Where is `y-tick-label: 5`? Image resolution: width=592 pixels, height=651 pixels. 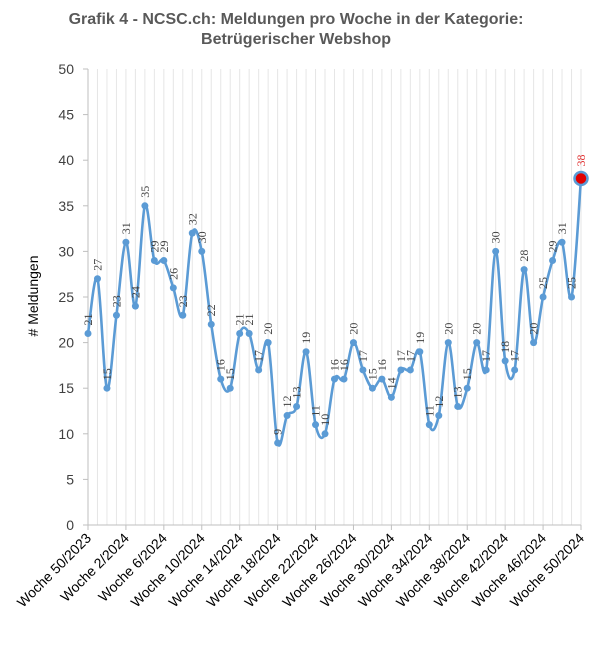
y-tick-label: 5 is located at coordinates (70, 479).